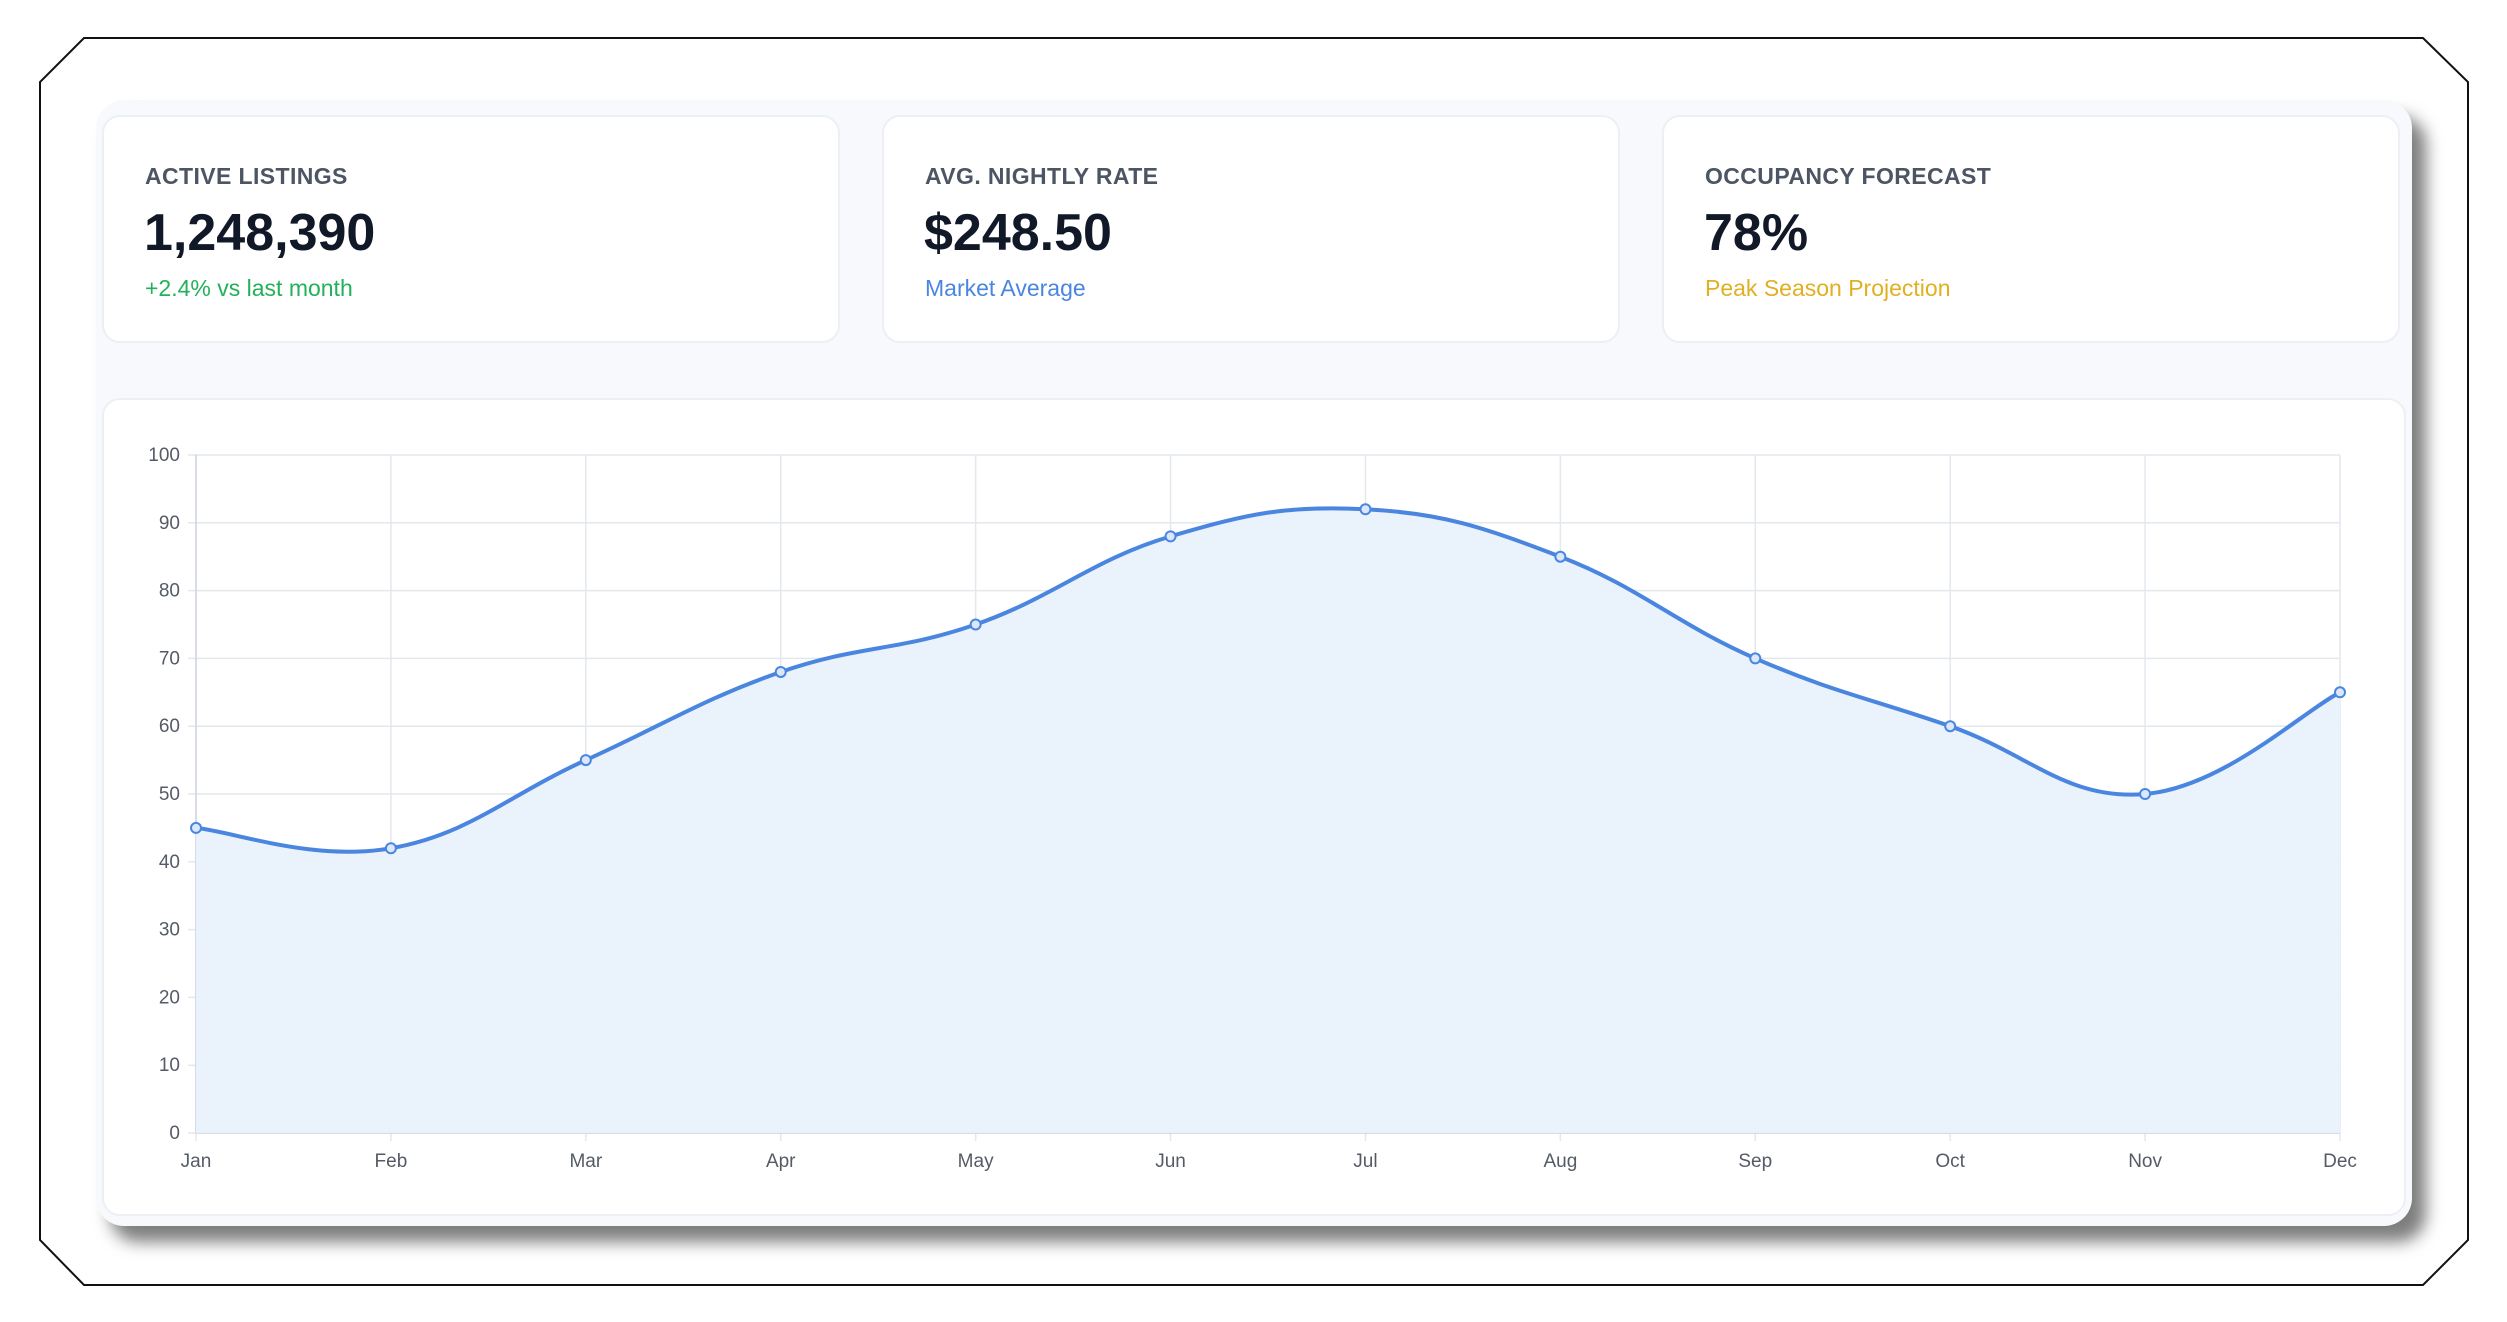 The image size is (2507, 1322). What do you see at coordinates (1365, 509) in the screenshot?
I see `data-point-jul` at bounding box center [1365, 509].